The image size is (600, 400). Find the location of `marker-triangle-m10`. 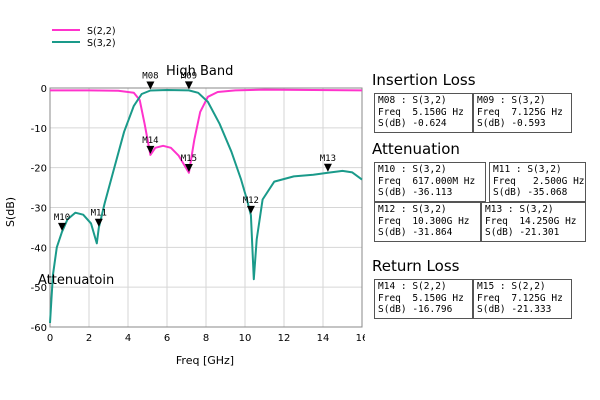

marker-triangle-m10 is located at coordinates (62, 226).